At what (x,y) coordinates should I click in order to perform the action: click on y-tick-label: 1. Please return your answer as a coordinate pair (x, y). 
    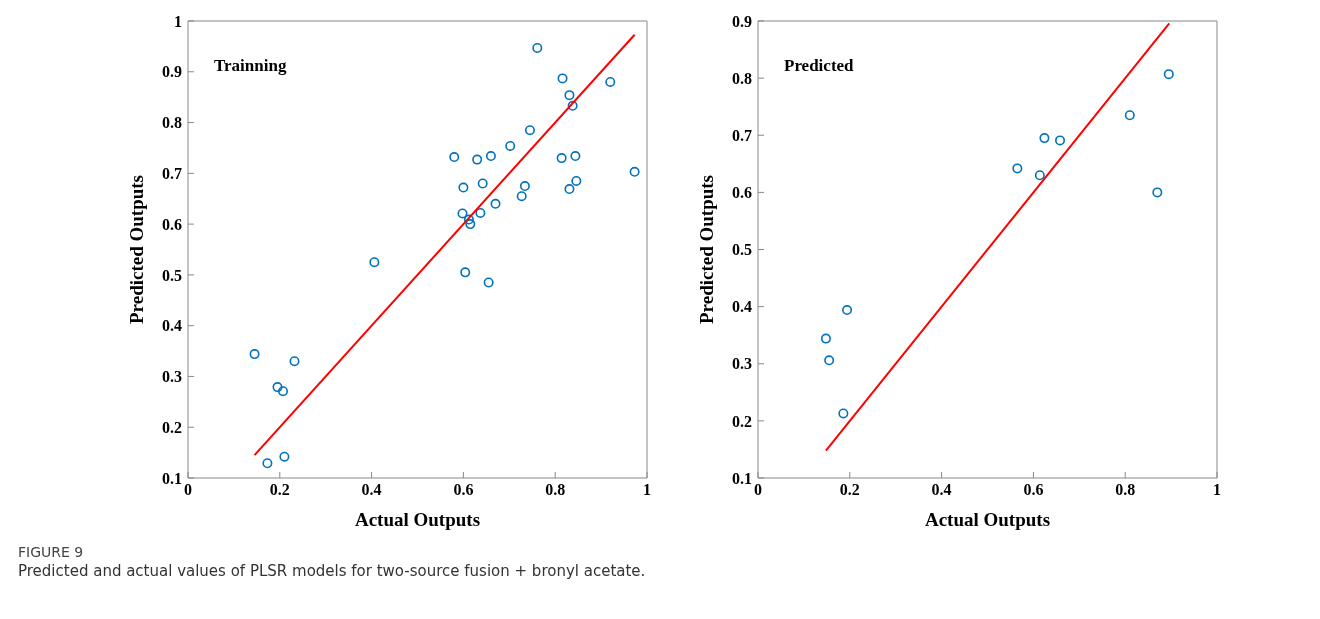
    Looking at the image, I should click on (178, 21).